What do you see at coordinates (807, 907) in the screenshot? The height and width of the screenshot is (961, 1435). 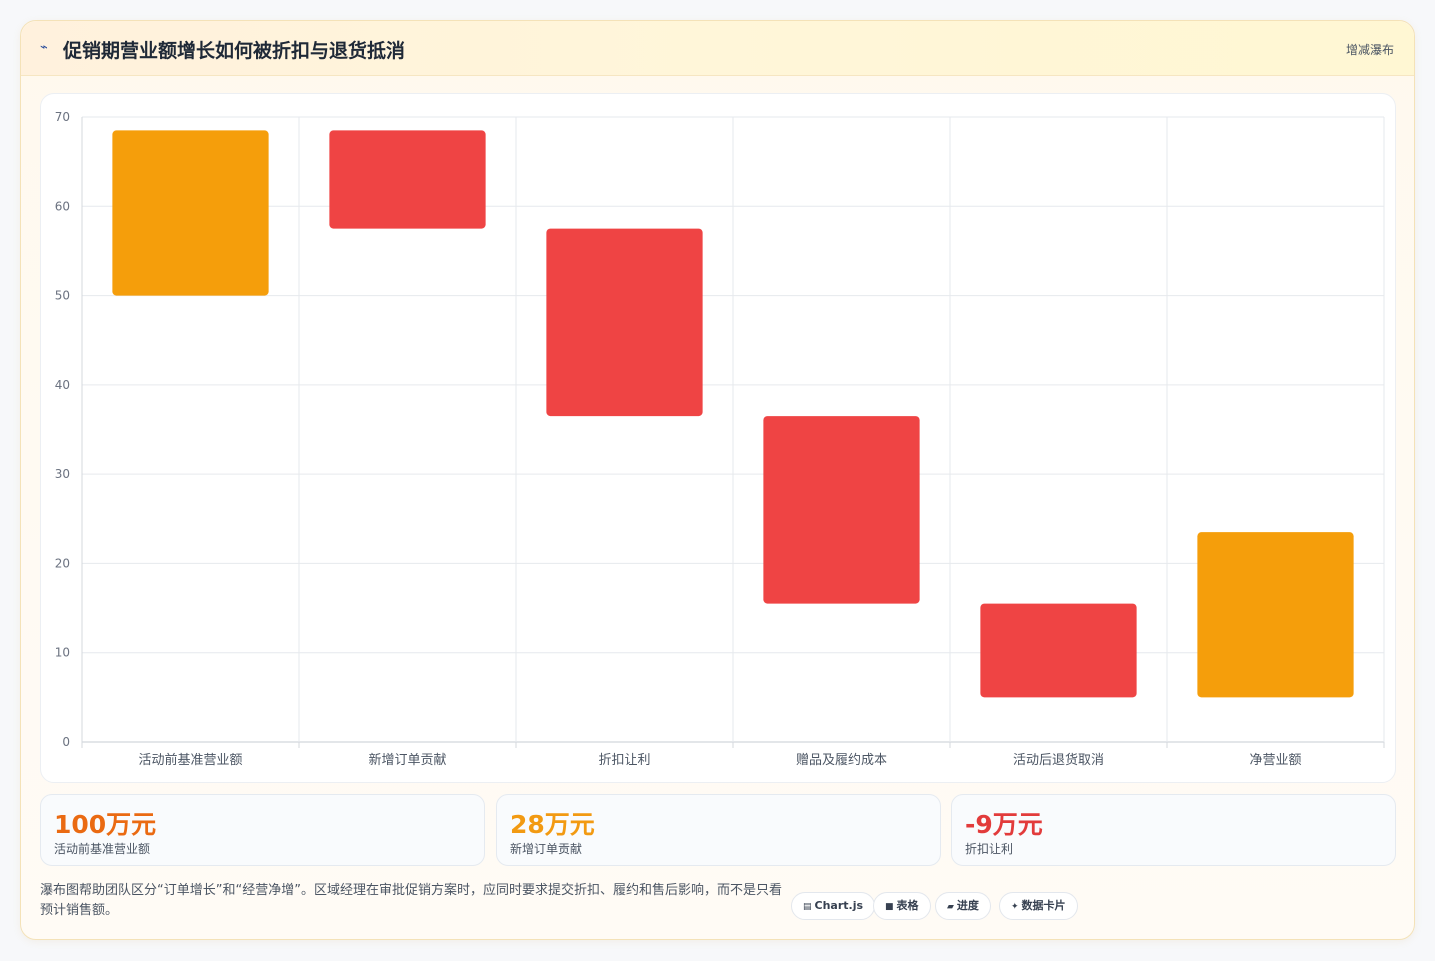 I see `chart-icon: ▤` at bounding box center [807, 907].